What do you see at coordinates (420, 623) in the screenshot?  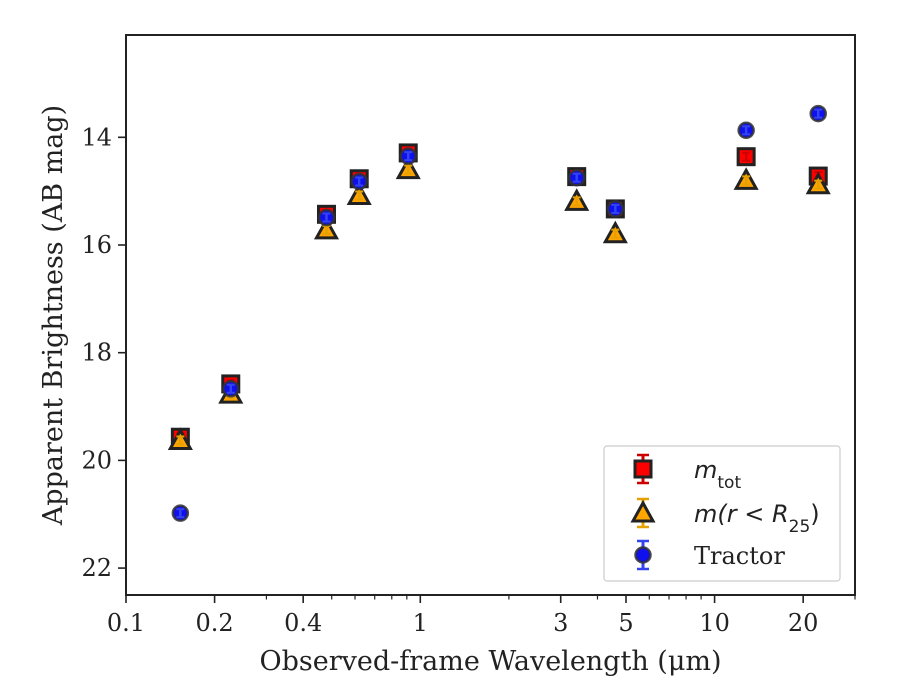 I see `x-tick-label: 1` at bounding box center [420, 623].